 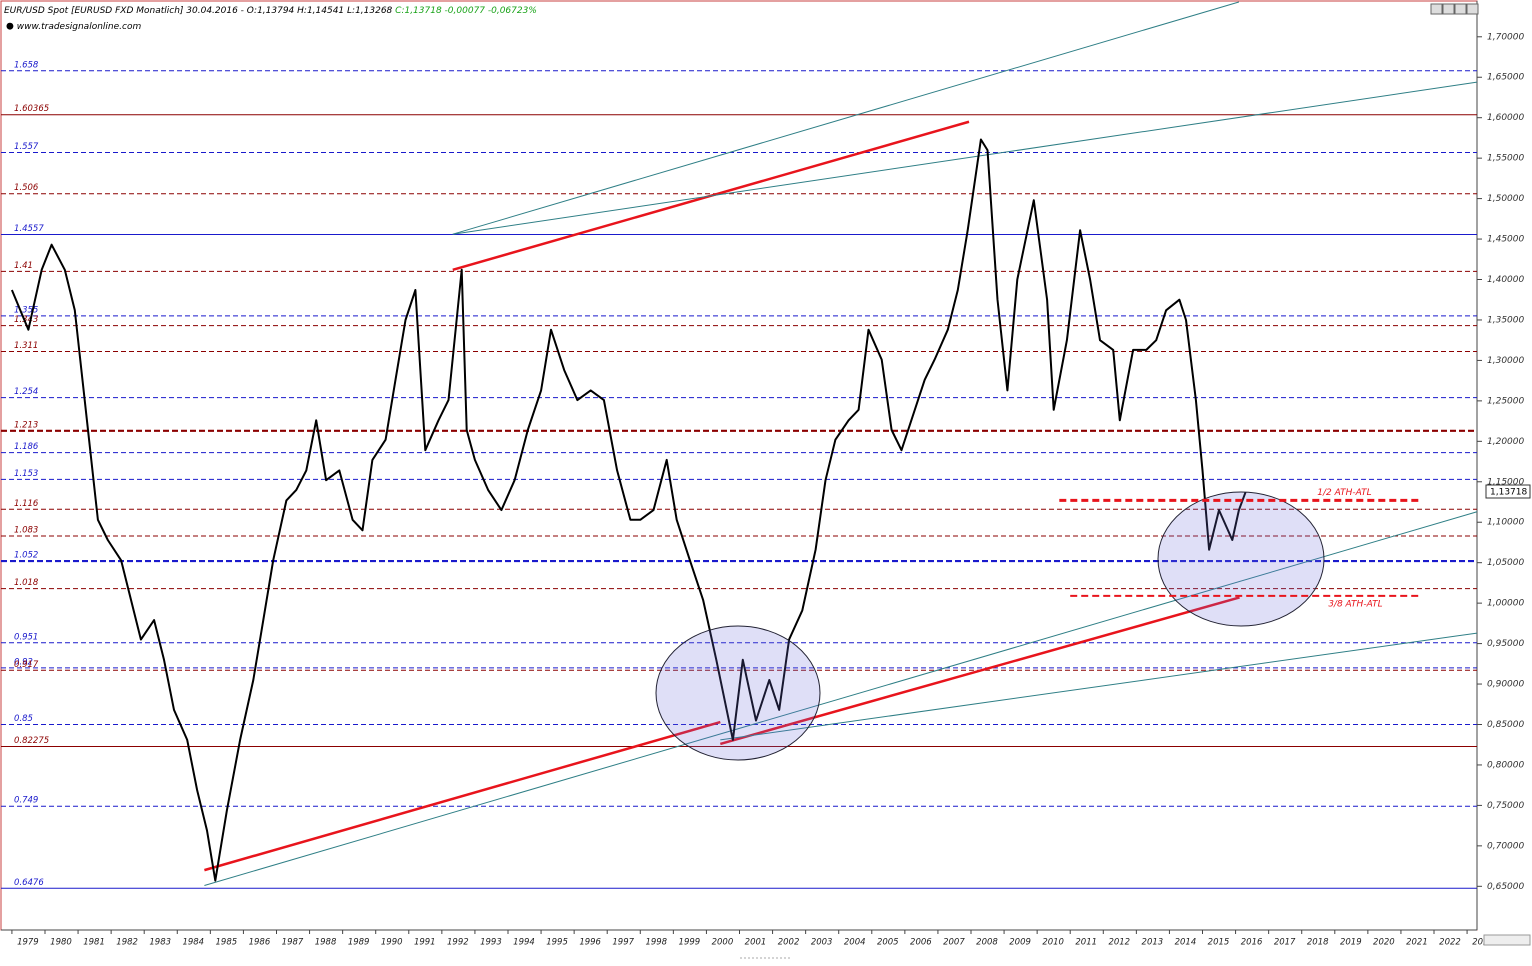 I want to click on y-tick-label: 1,45000, so click(x=1505, y=240).